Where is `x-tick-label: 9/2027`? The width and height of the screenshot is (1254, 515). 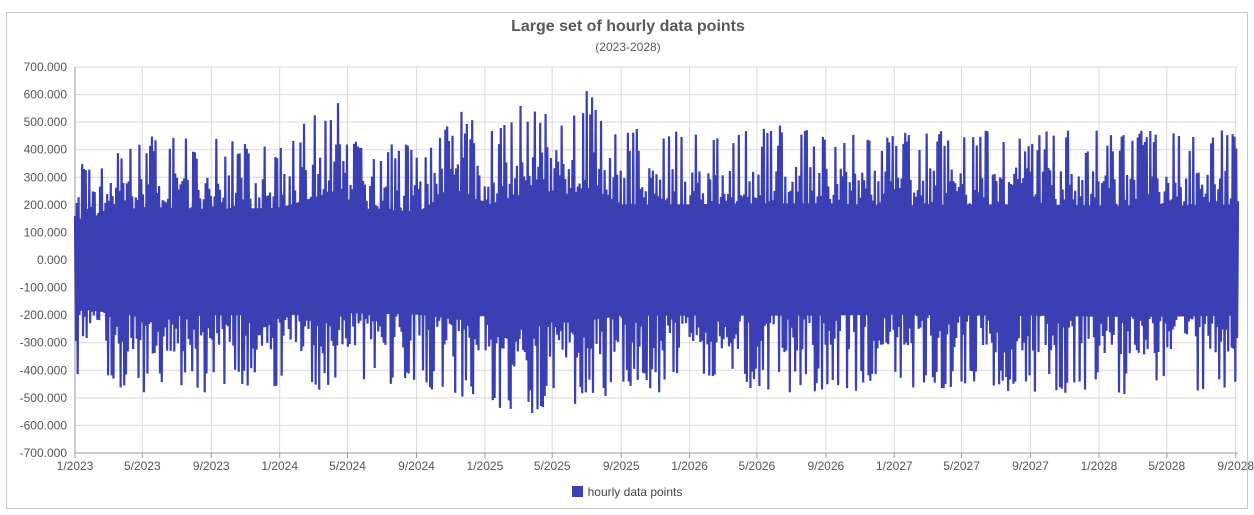
x-tick-label: 9/2027 is located at coordinates (1030, 466).